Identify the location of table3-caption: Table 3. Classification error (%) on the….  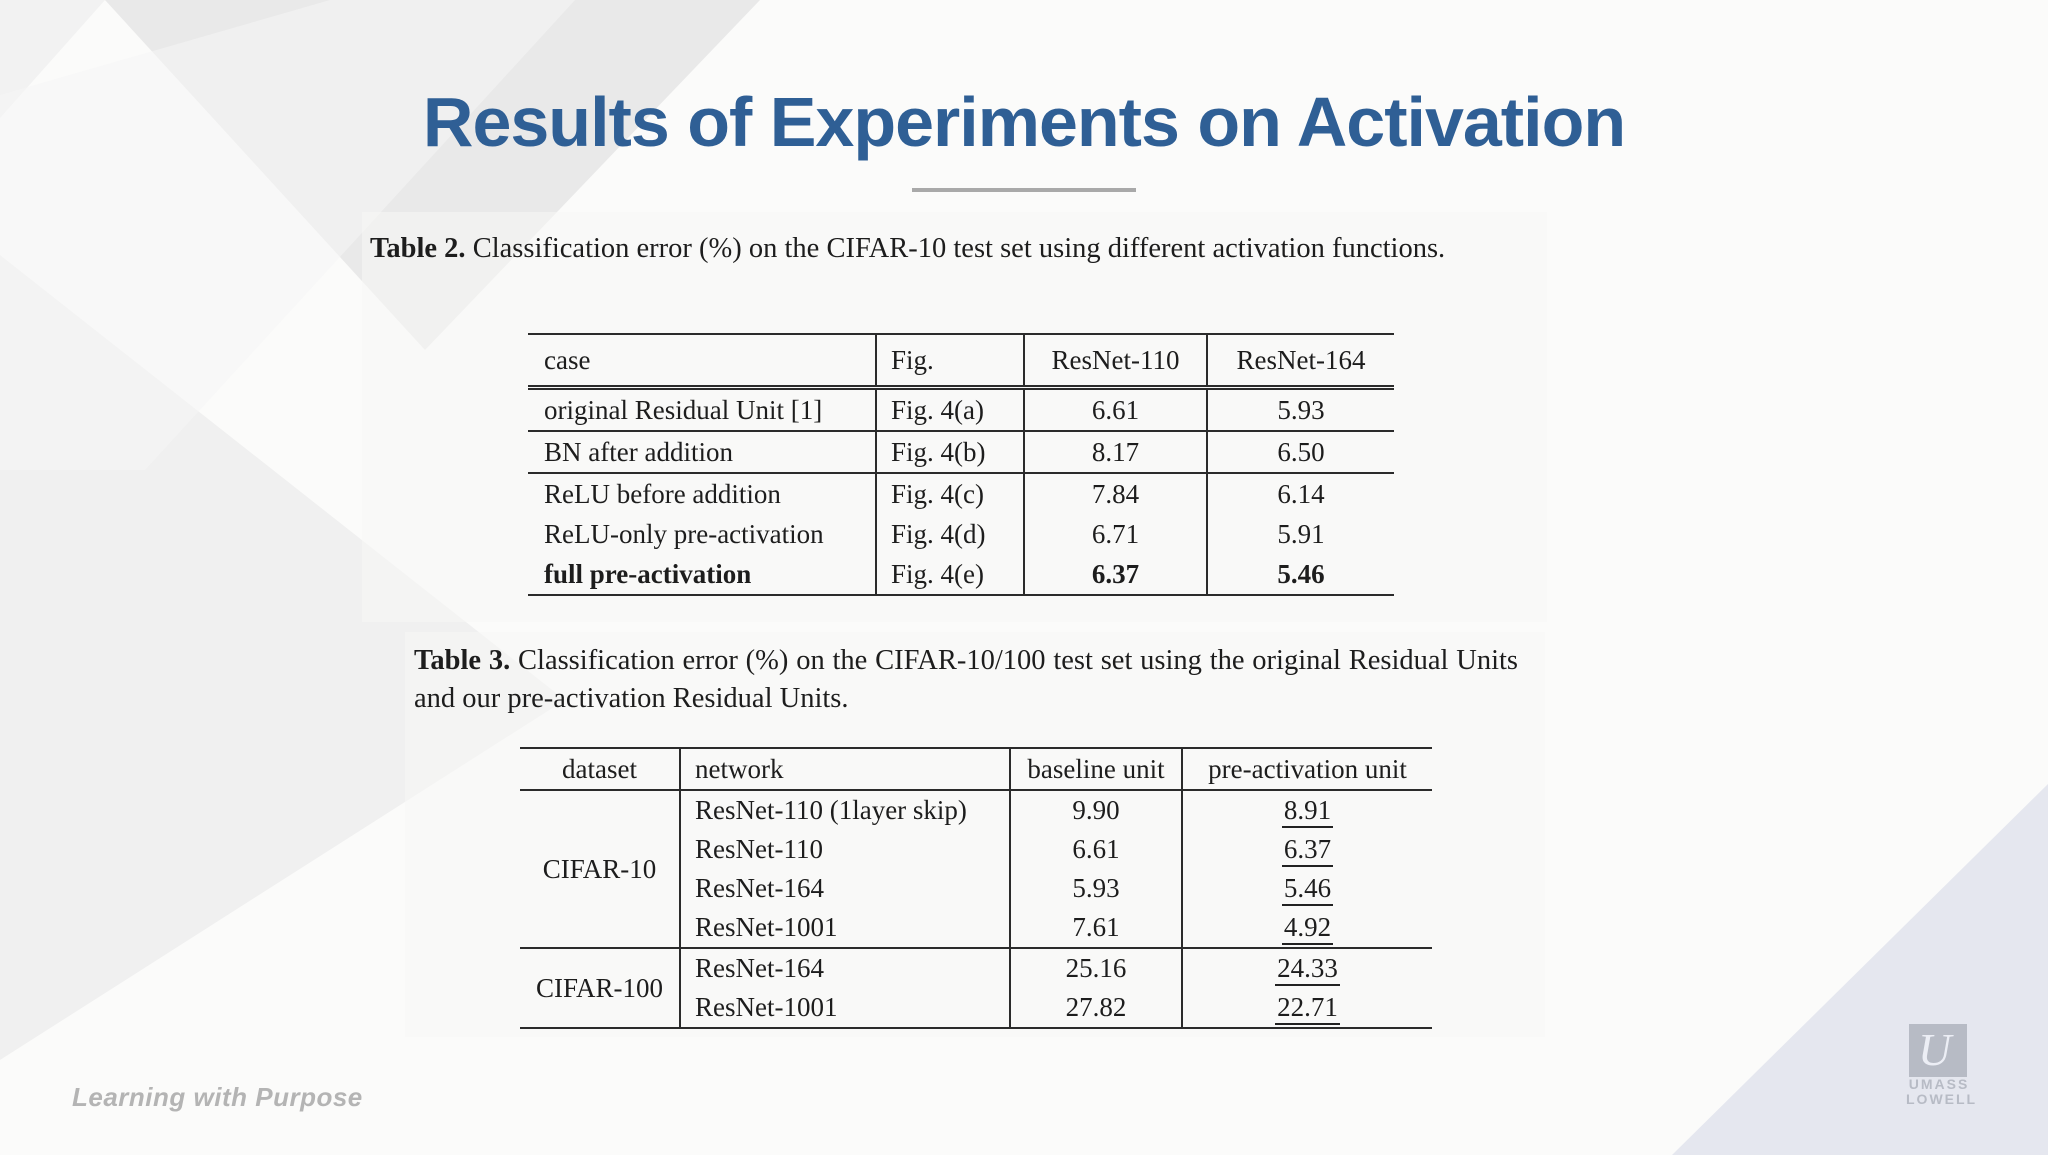
(966, 680).